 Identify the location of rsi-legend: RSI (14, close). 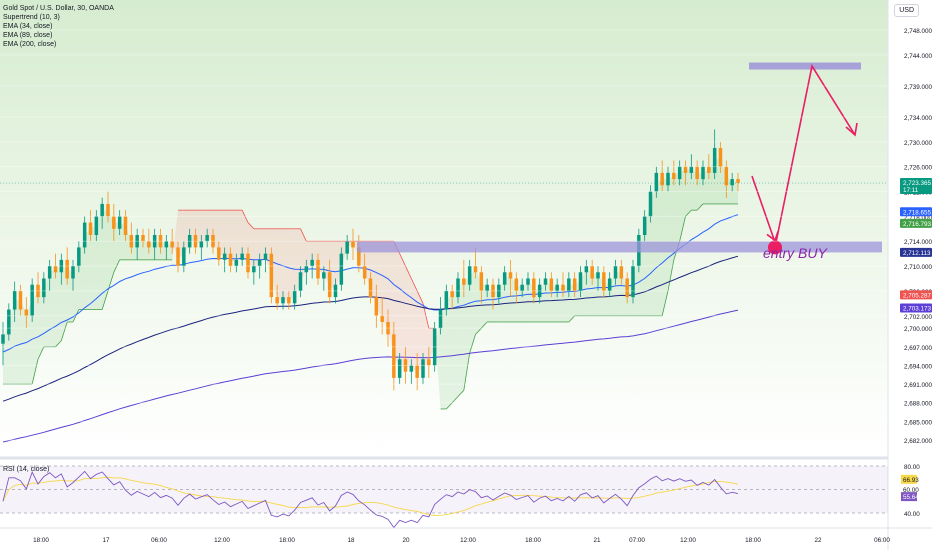
(26, 469).